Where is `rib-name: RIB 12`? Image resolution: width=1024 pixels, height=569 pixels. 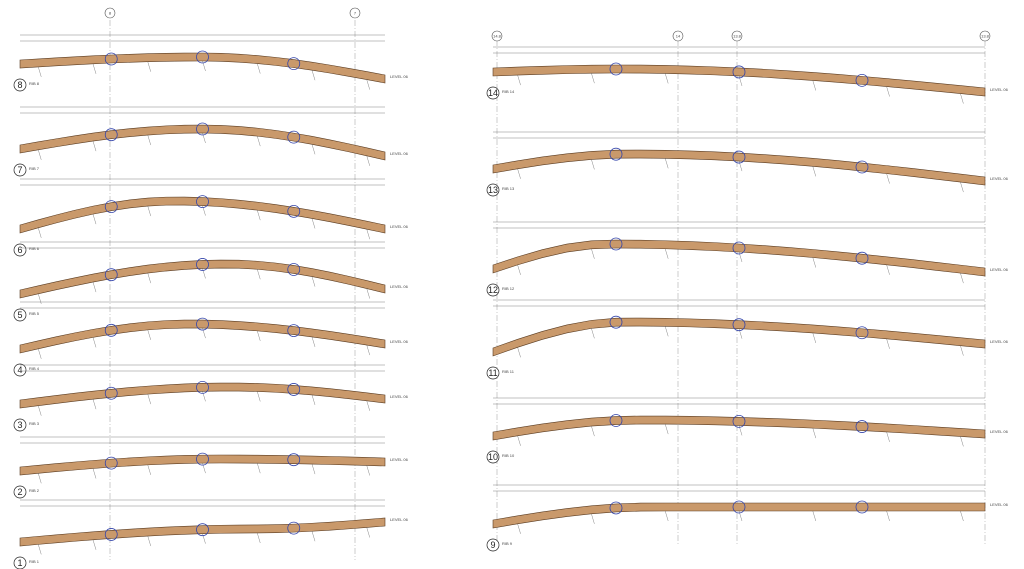 rib-name: RIB 12 is located at coordinates (508, 288).